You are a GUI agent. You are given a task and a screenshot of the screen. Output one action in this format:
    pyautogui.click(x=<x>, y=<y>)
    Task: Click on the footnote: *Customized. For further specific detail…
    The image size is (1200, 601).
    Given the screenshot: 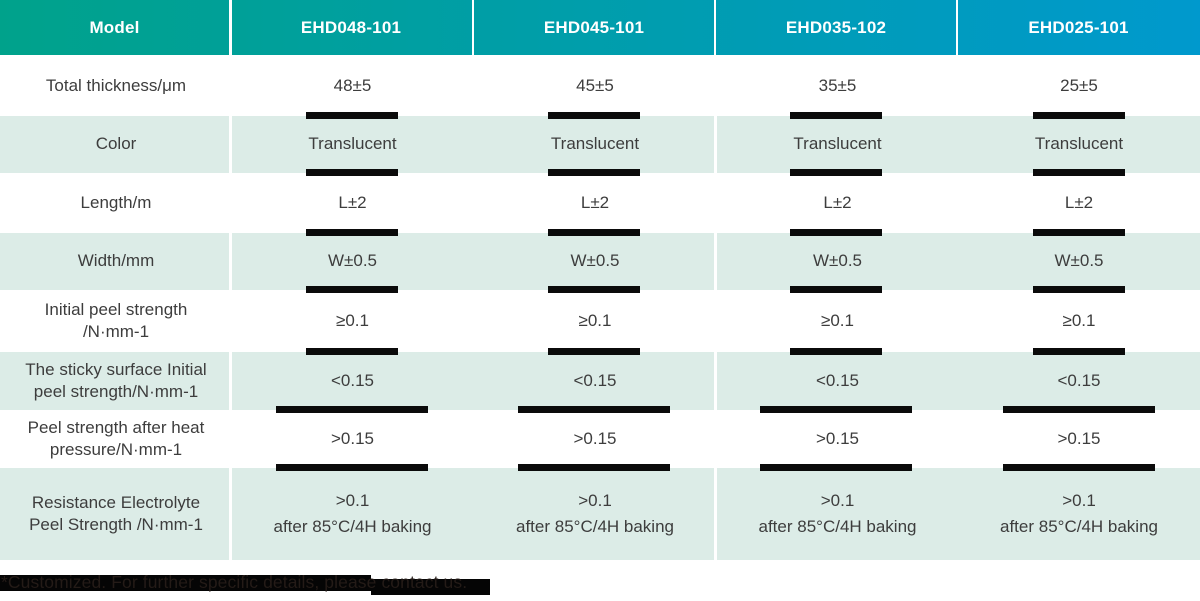 What is the action you would take?
    pyautogui.click(x=234, y=582)
    